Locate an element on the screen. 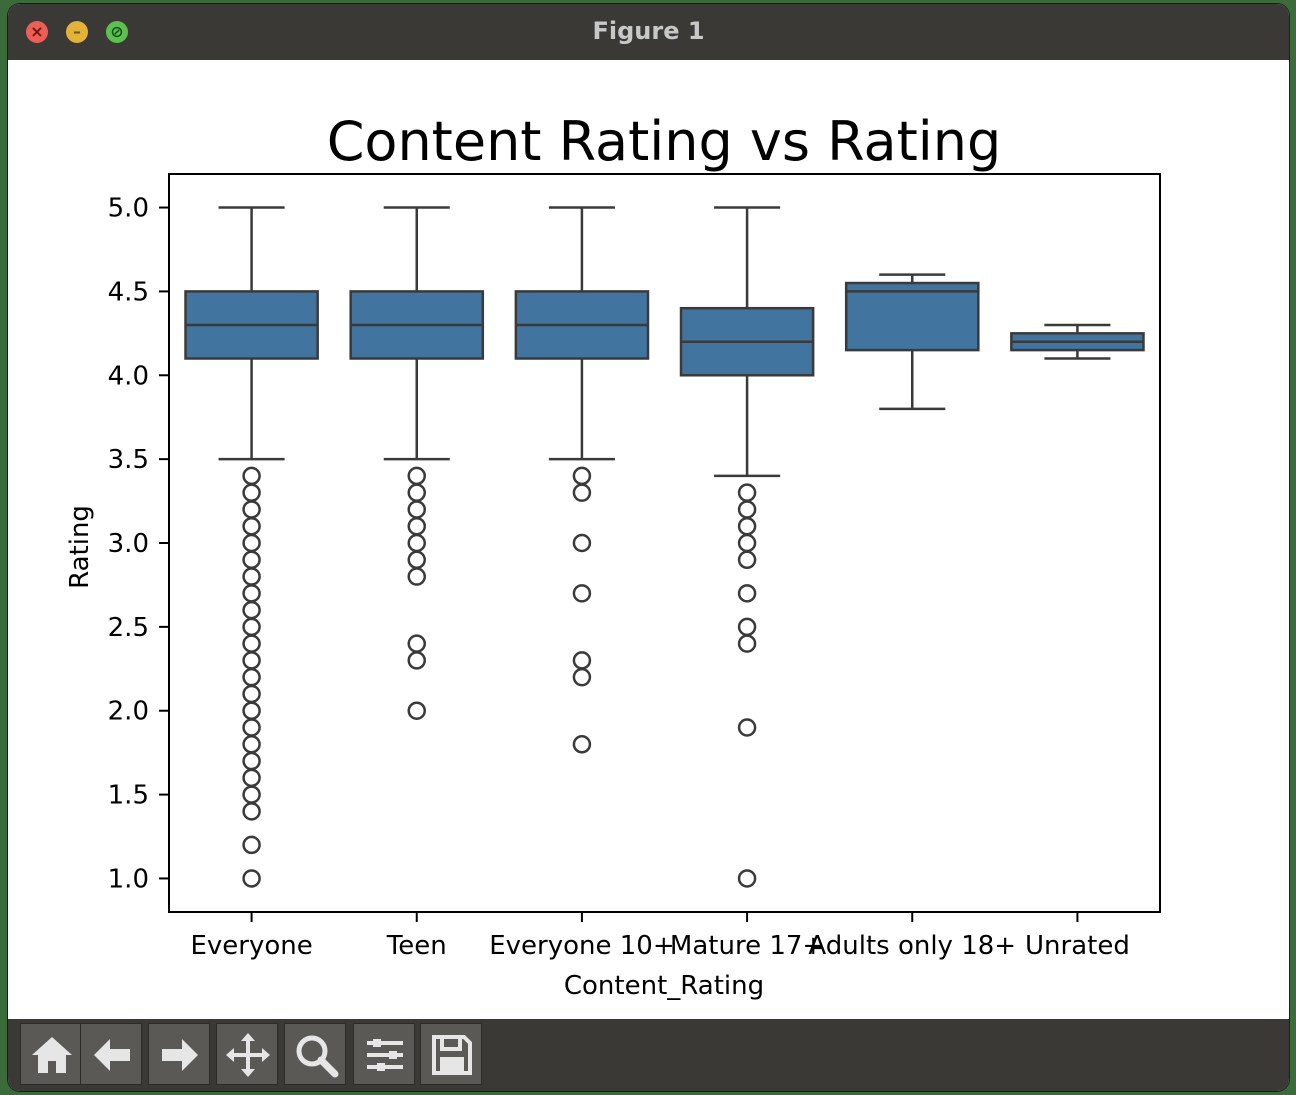 The image size is (1296, 1095). close-icon: × is located at coordinates (37, 31).